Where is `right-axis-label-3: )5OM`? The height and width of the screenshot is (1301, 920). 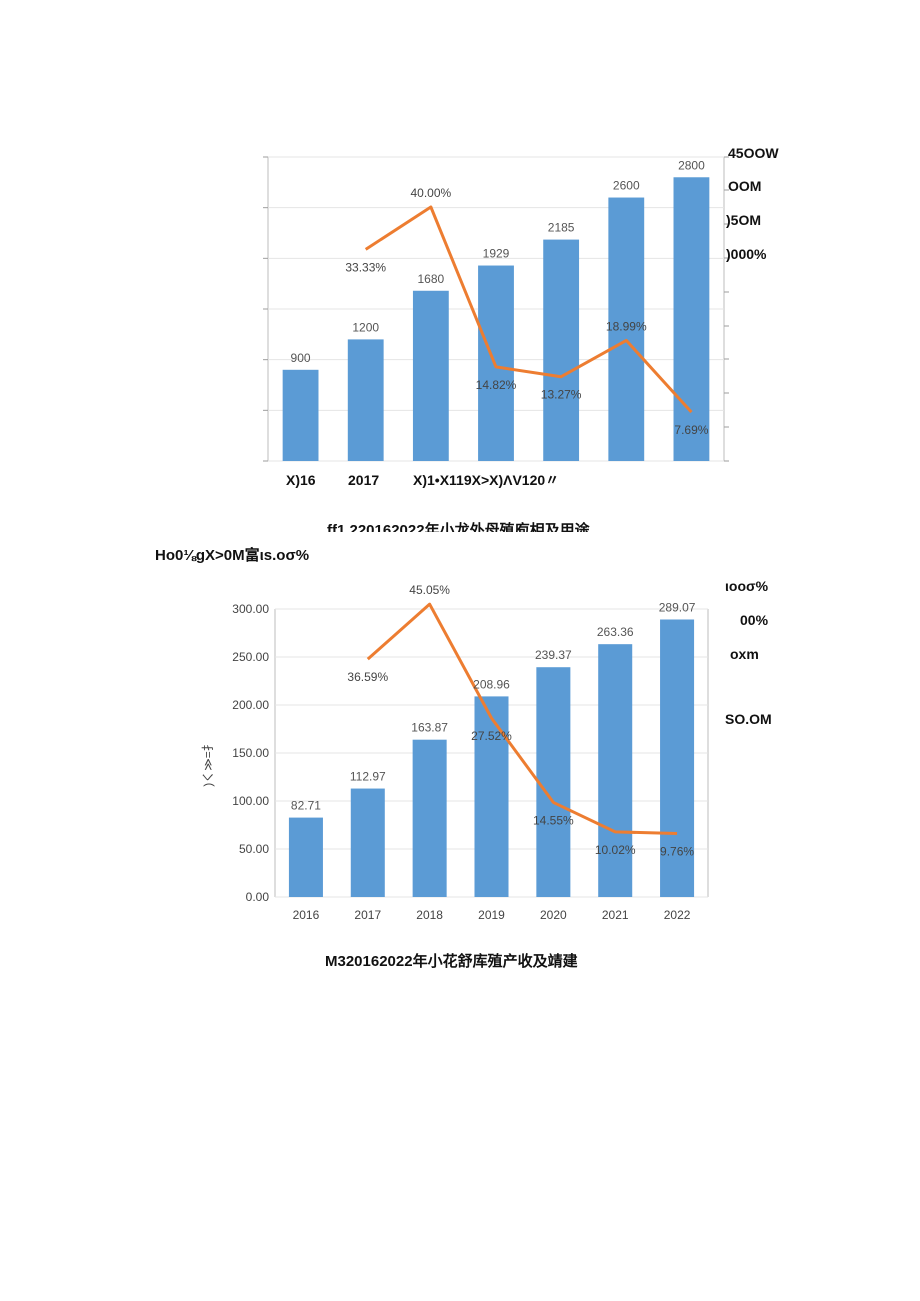 right-axis-label-3: )5OM is located at coordinates (743, 220).